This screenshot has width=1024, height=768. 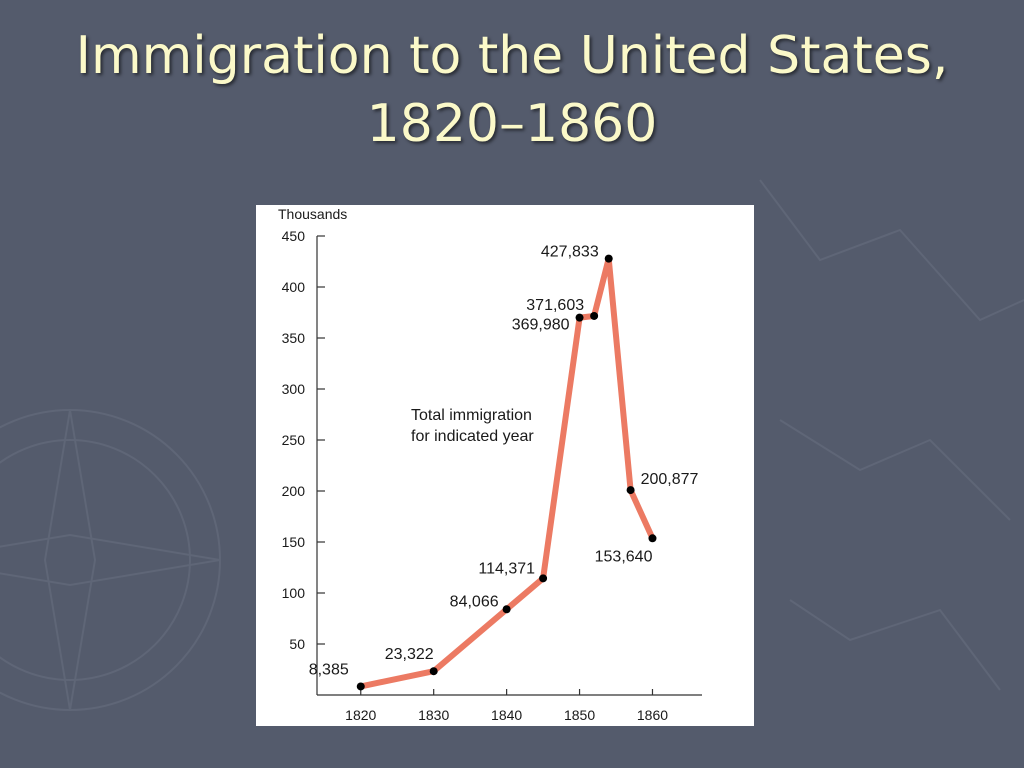 What do you see at coordinates (472, 436) in the screenshot?
I see `chart-annotation-line-2: for indicated year` at bounding box center [472, 436].